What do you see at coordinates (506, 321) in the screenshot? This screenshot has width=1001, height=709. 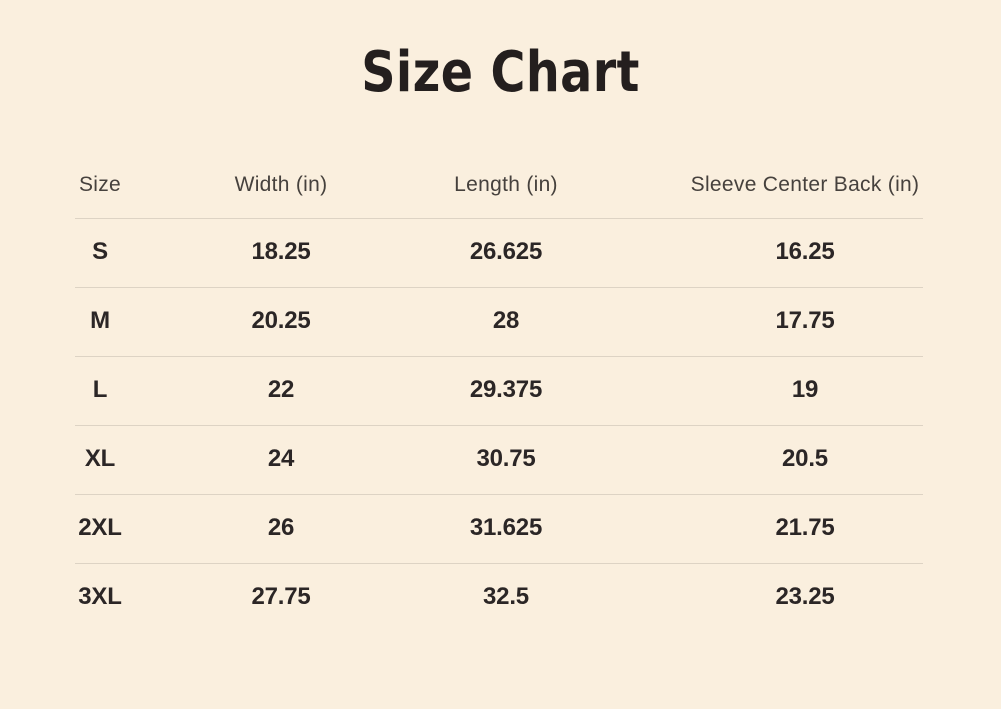 I see `length-cell: 28` at bounding box center [506, 321].